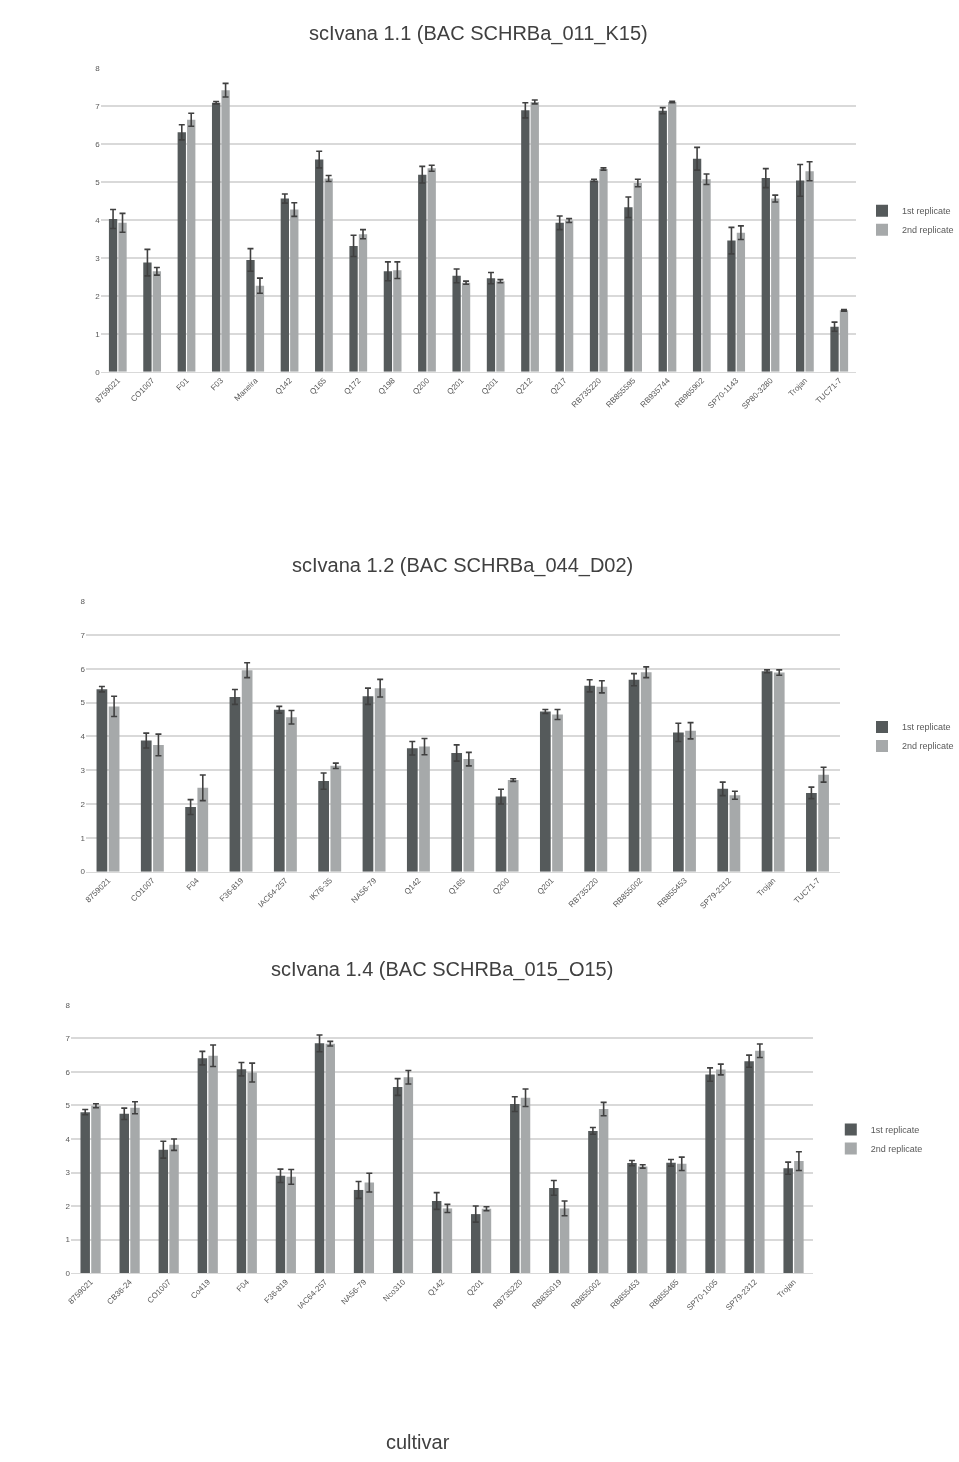 The height and width of the screenshot is (1462, 959). I want to click on chart-title: scIvana 1.4 (BAC SCHRBa_015_O15), so click(442, 969).